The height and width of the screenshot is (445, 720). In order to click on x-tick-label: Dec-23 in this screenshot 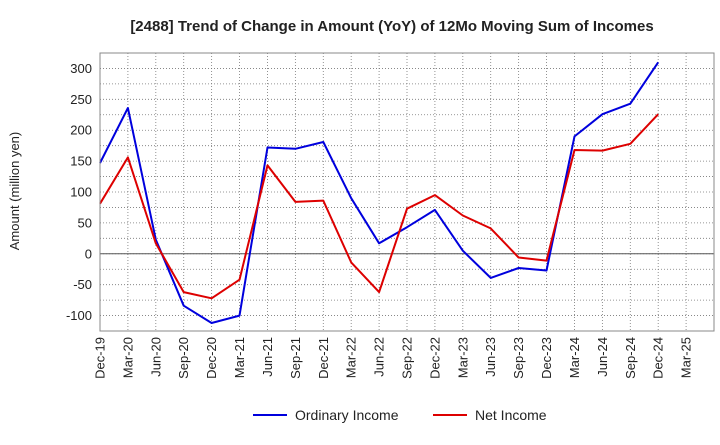, I will do `click(546, 358)`.